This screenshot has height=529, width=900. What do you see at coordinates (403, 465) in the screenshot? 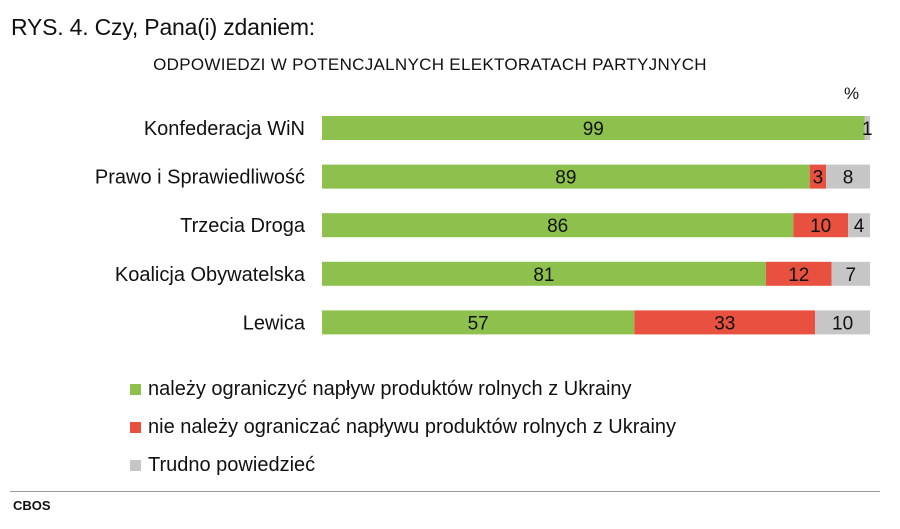
I see `legend-item-hard-to-say: Trudno powiedzieć` at bounding box center [403, 465].